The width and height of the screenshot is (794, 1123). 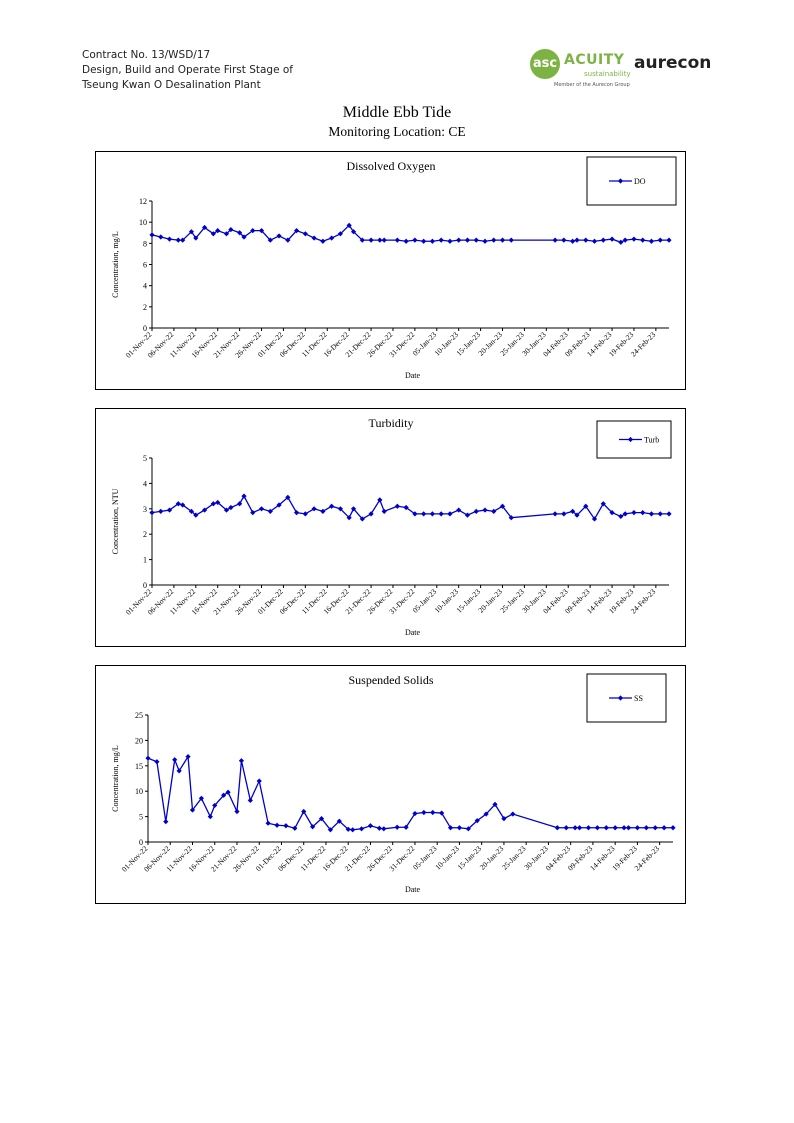 I want to click on y-axis-label: Concentration, mg/L, so click(x=115, y=778).